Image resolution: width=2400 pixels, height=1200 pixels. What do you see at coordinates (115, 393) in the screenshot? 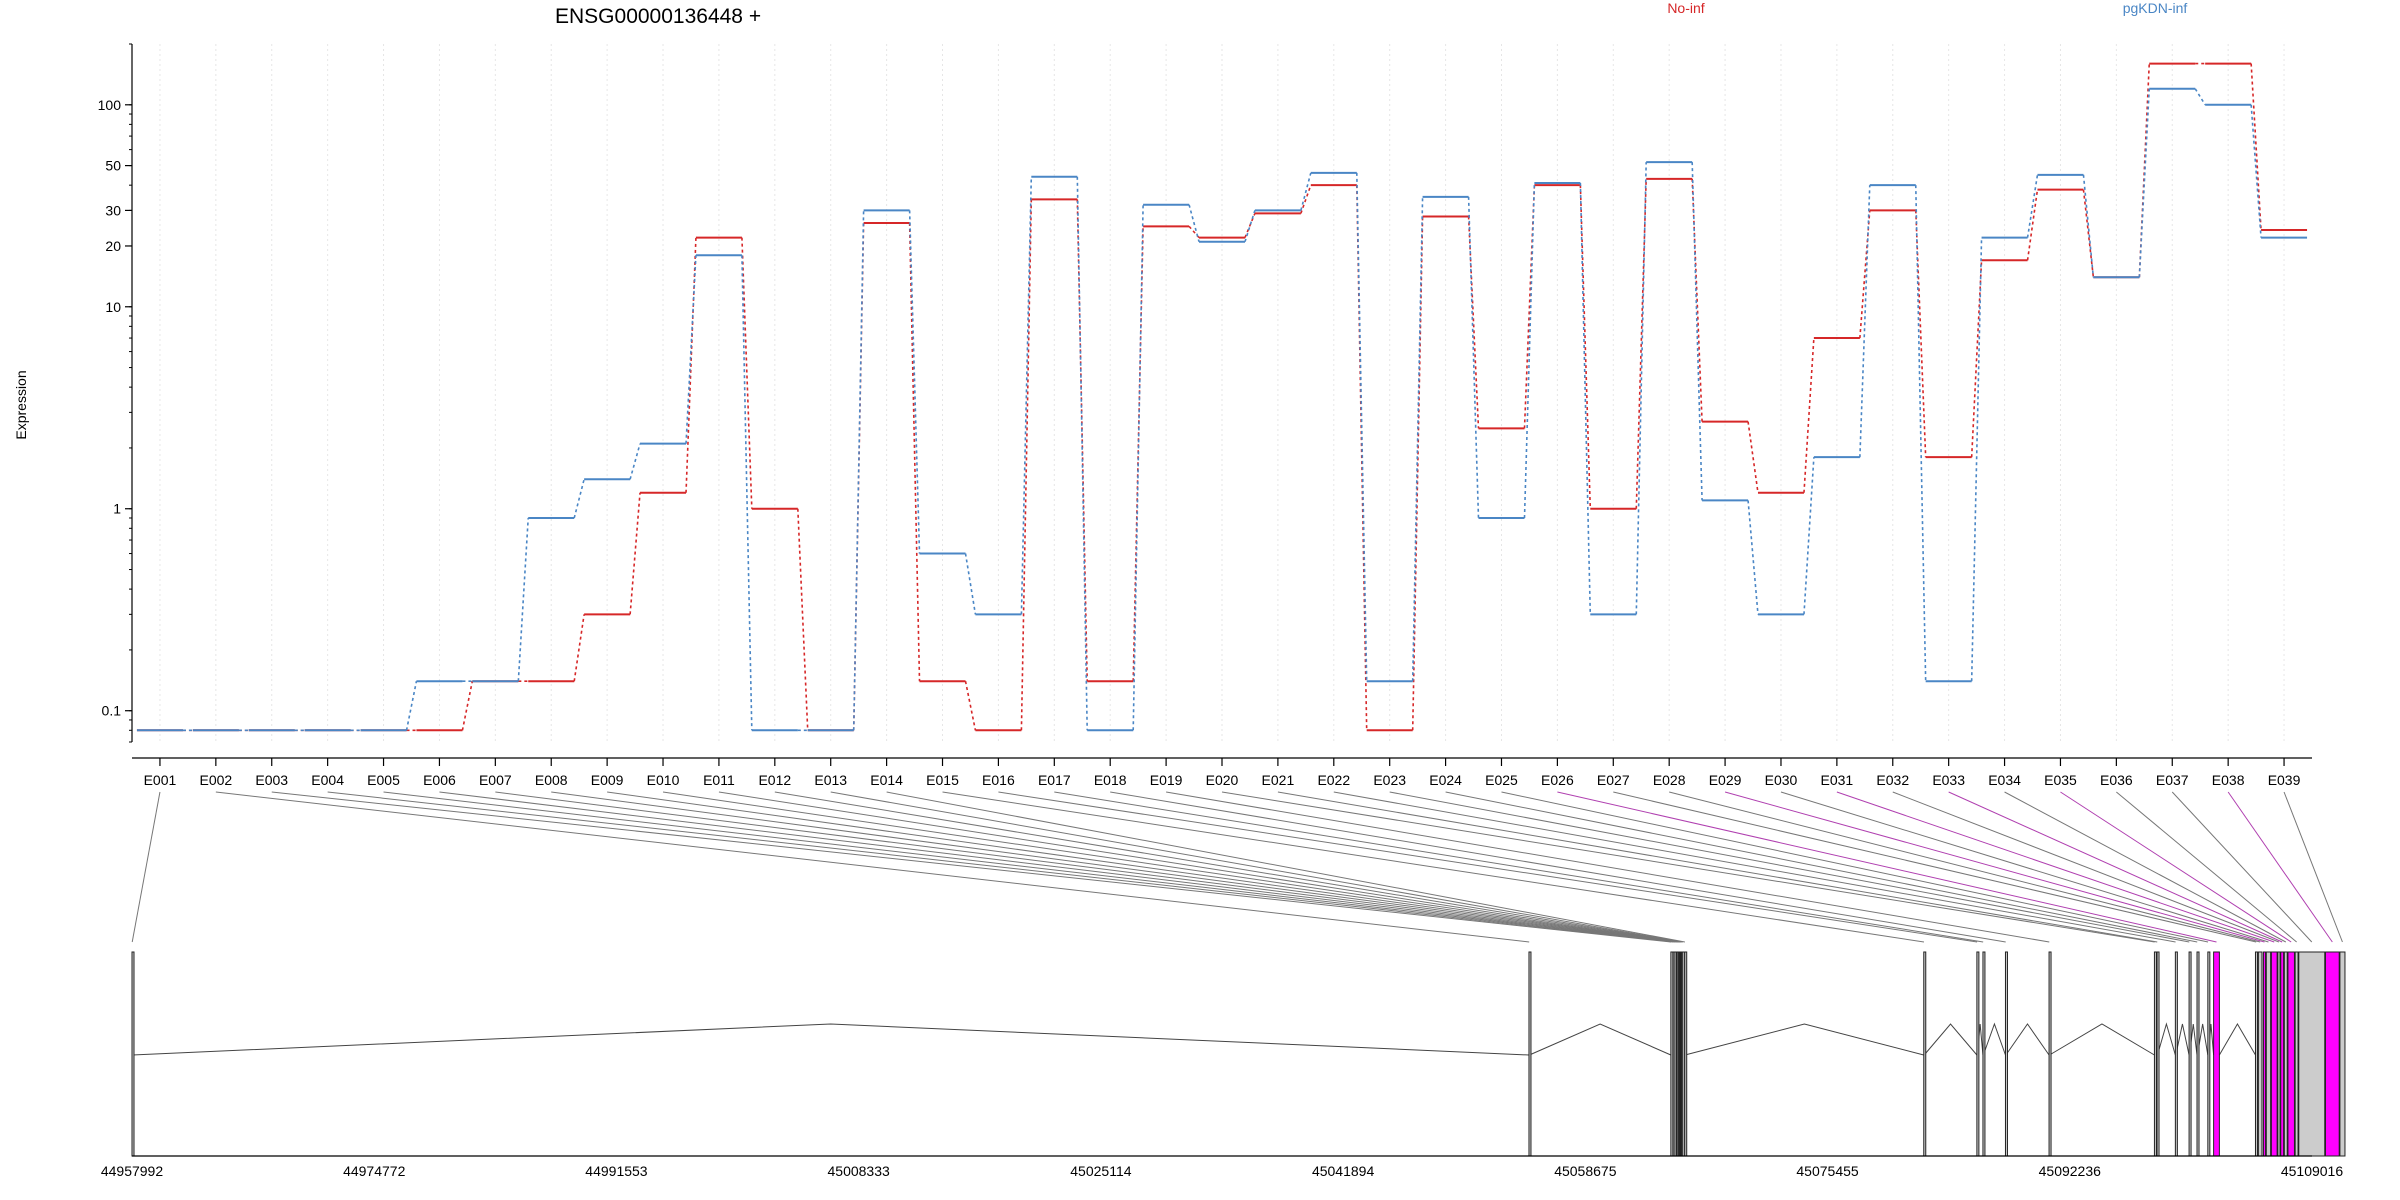
I see `y-axis: 0.1 1 10 20 30 50 100` at bounding box center [115, 393].